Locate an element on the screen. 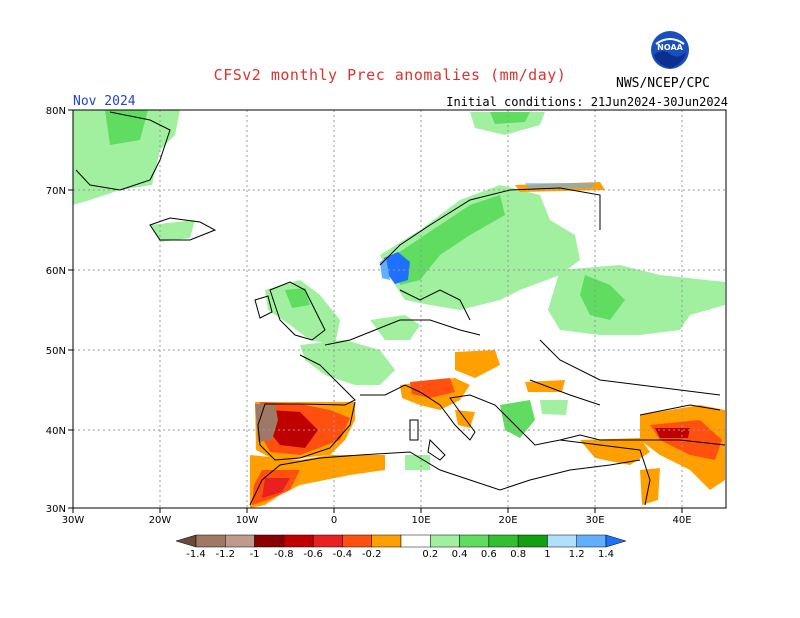  lat-label: 30N is located at coordinates (56, 509).